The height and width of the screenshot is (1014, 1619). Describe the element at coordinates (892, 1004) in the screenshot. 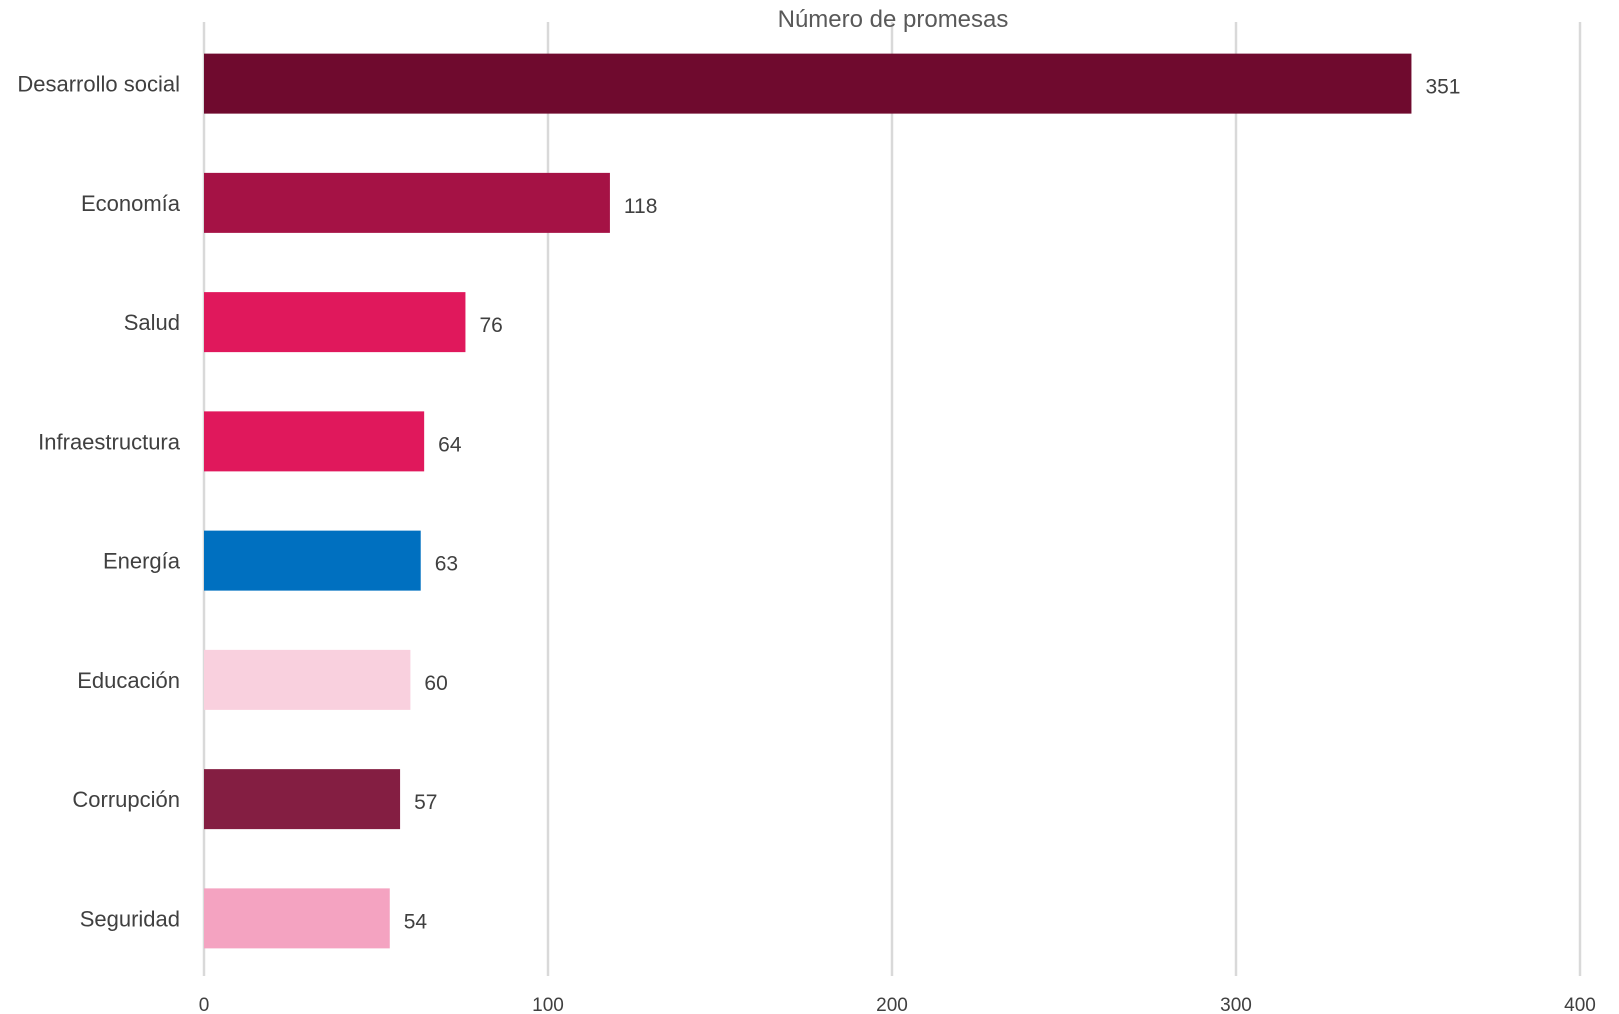

I see `x-tick-label: 200` at that location.